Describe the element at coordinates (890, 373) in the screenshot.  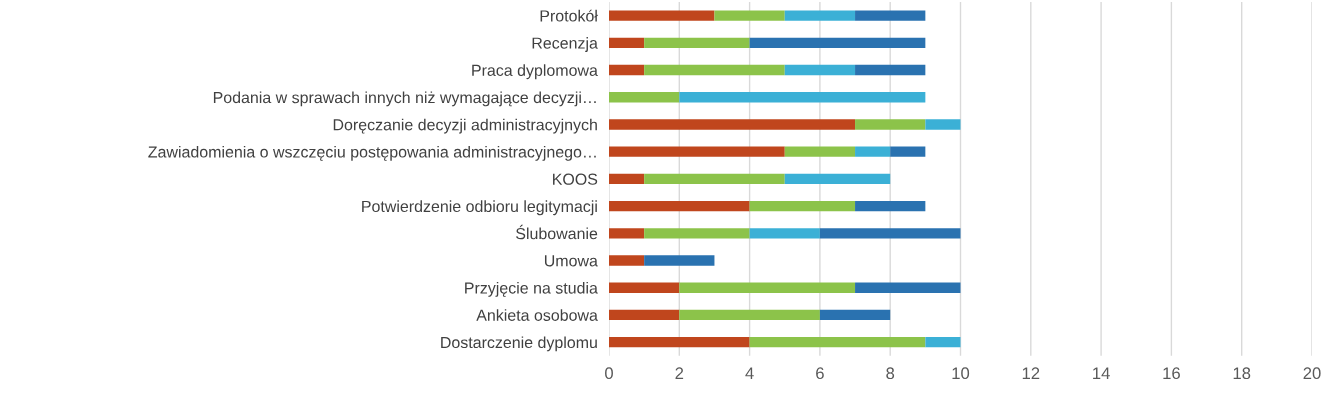
I see `x-tick-label: 8` at that location.